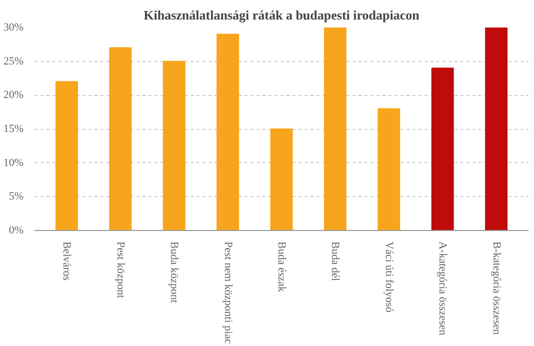 This screenshot has height=346, width=534. Describe the element at coordinates (13, 162) in the screenshot. I see `y-tick-label: 10%` at that location.